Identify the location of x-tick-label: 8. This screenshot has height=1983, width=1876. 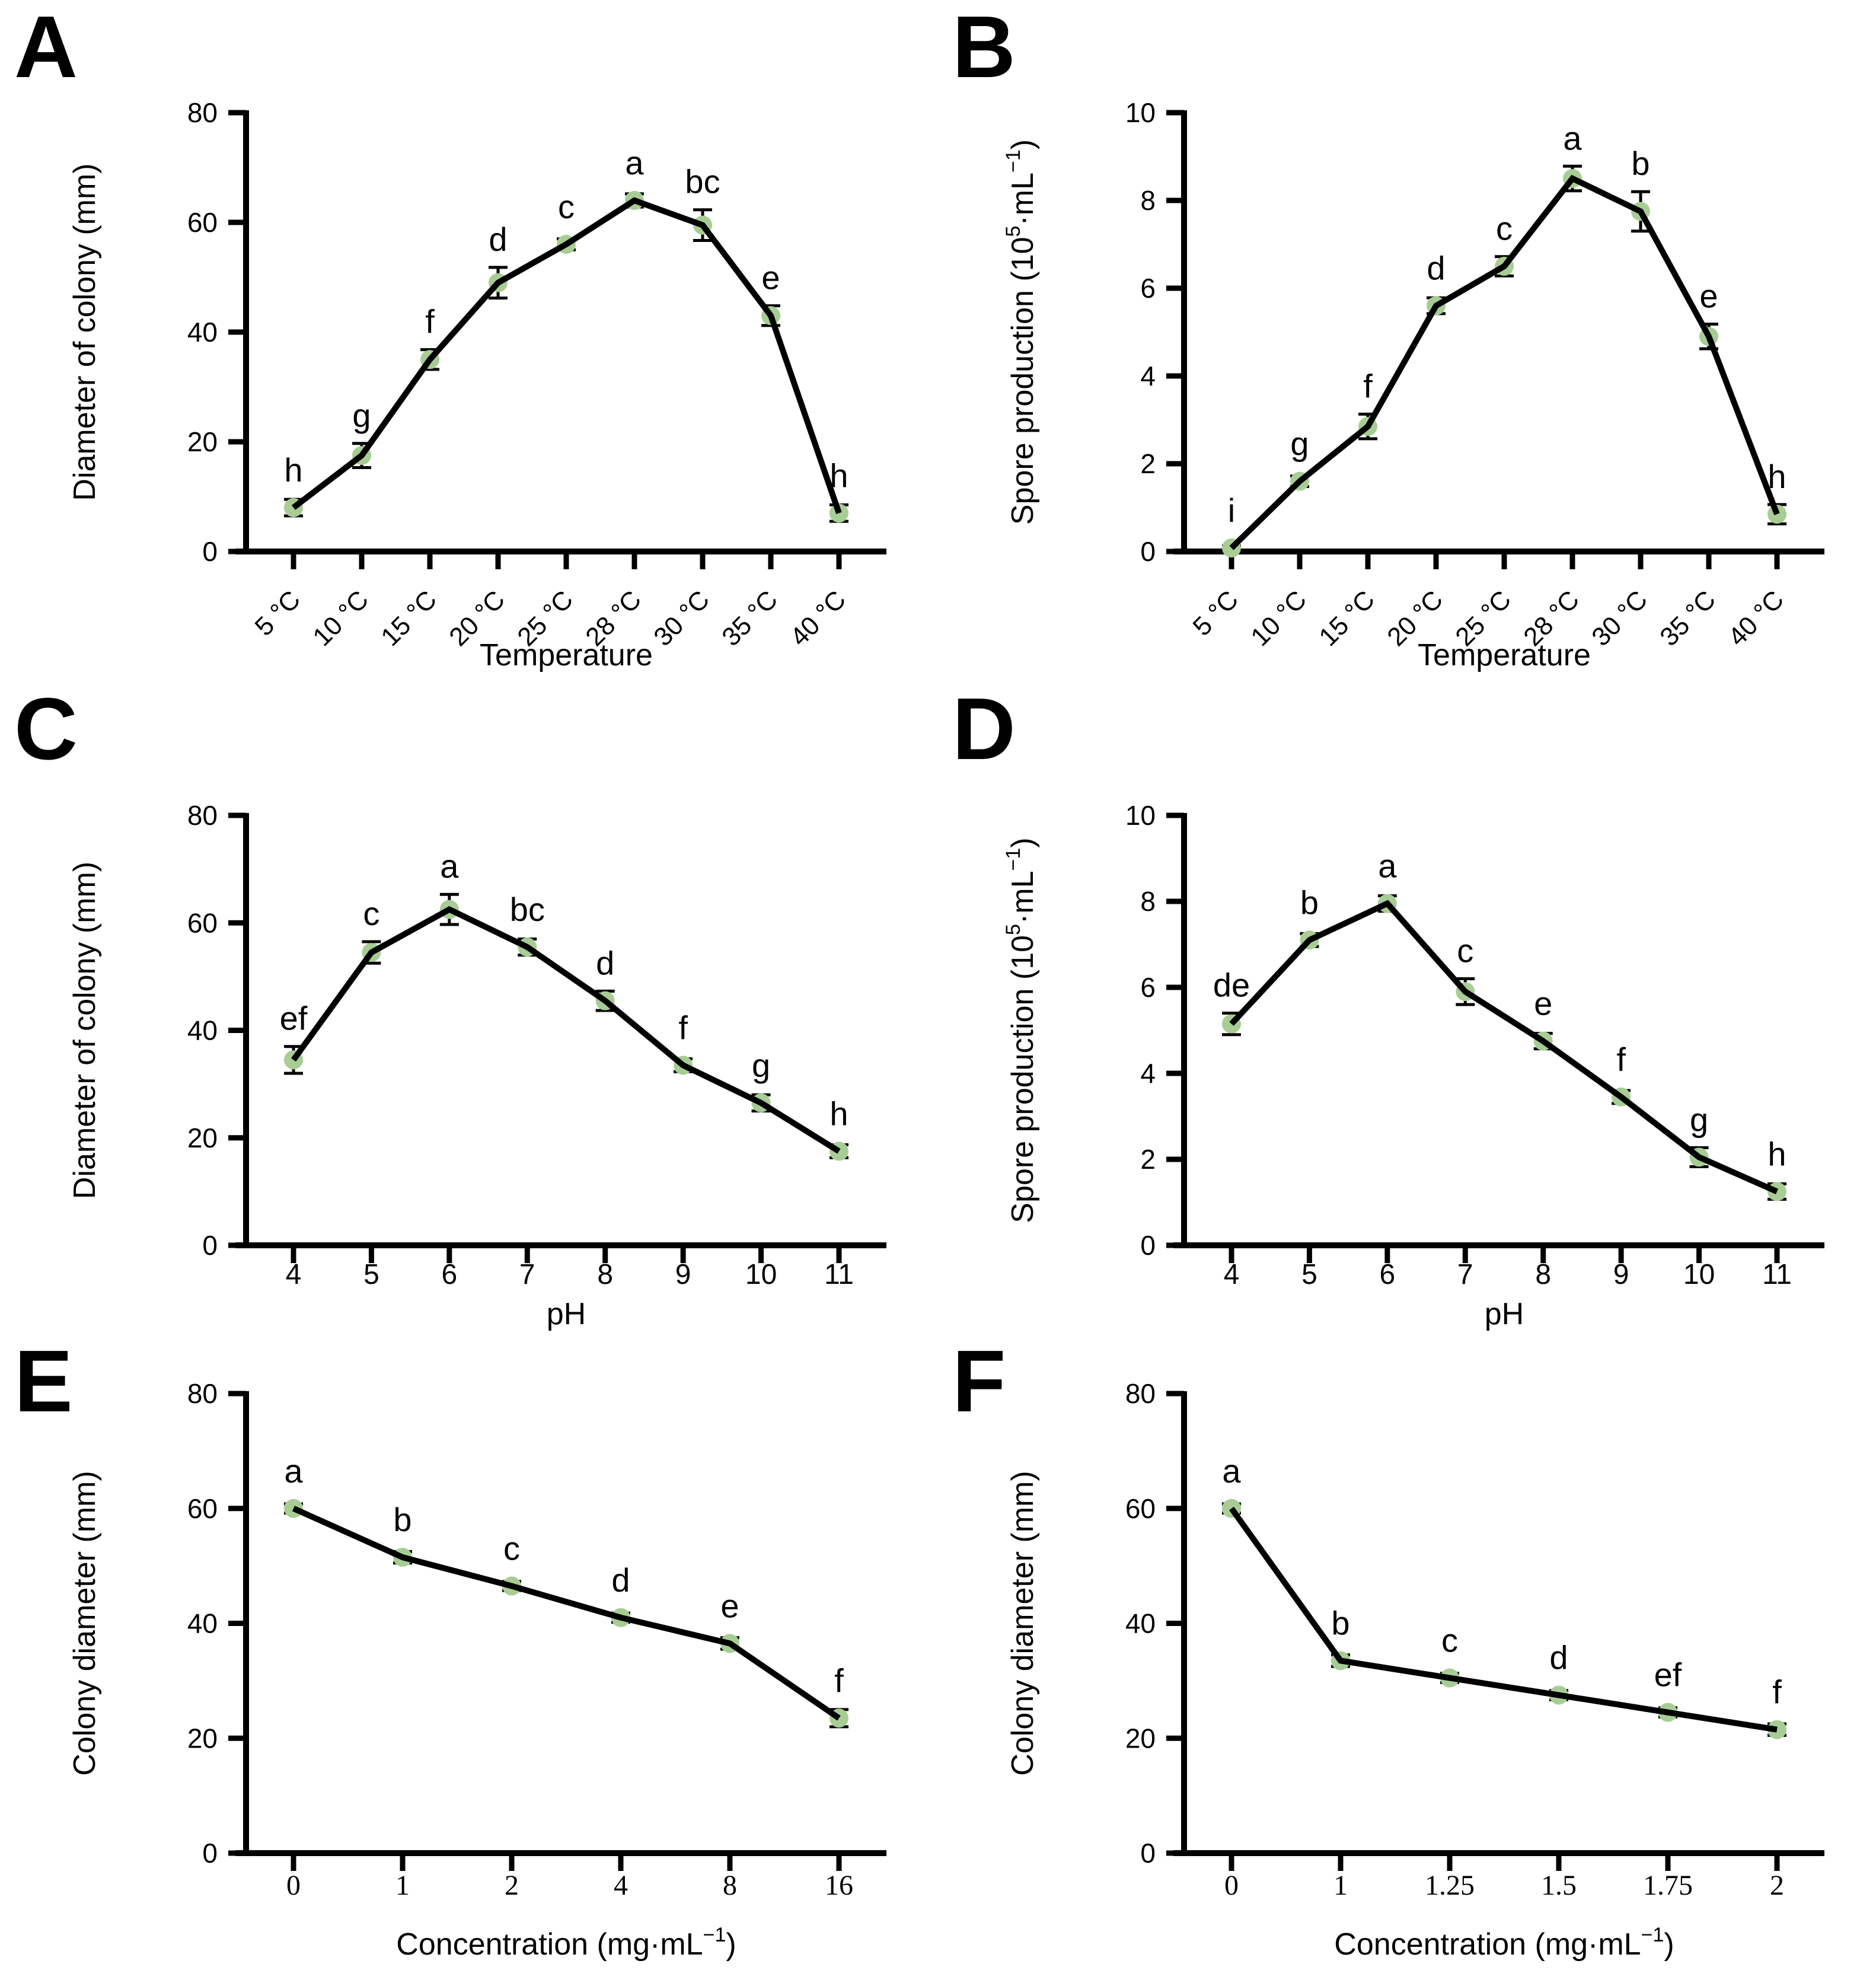
(605, 1274).